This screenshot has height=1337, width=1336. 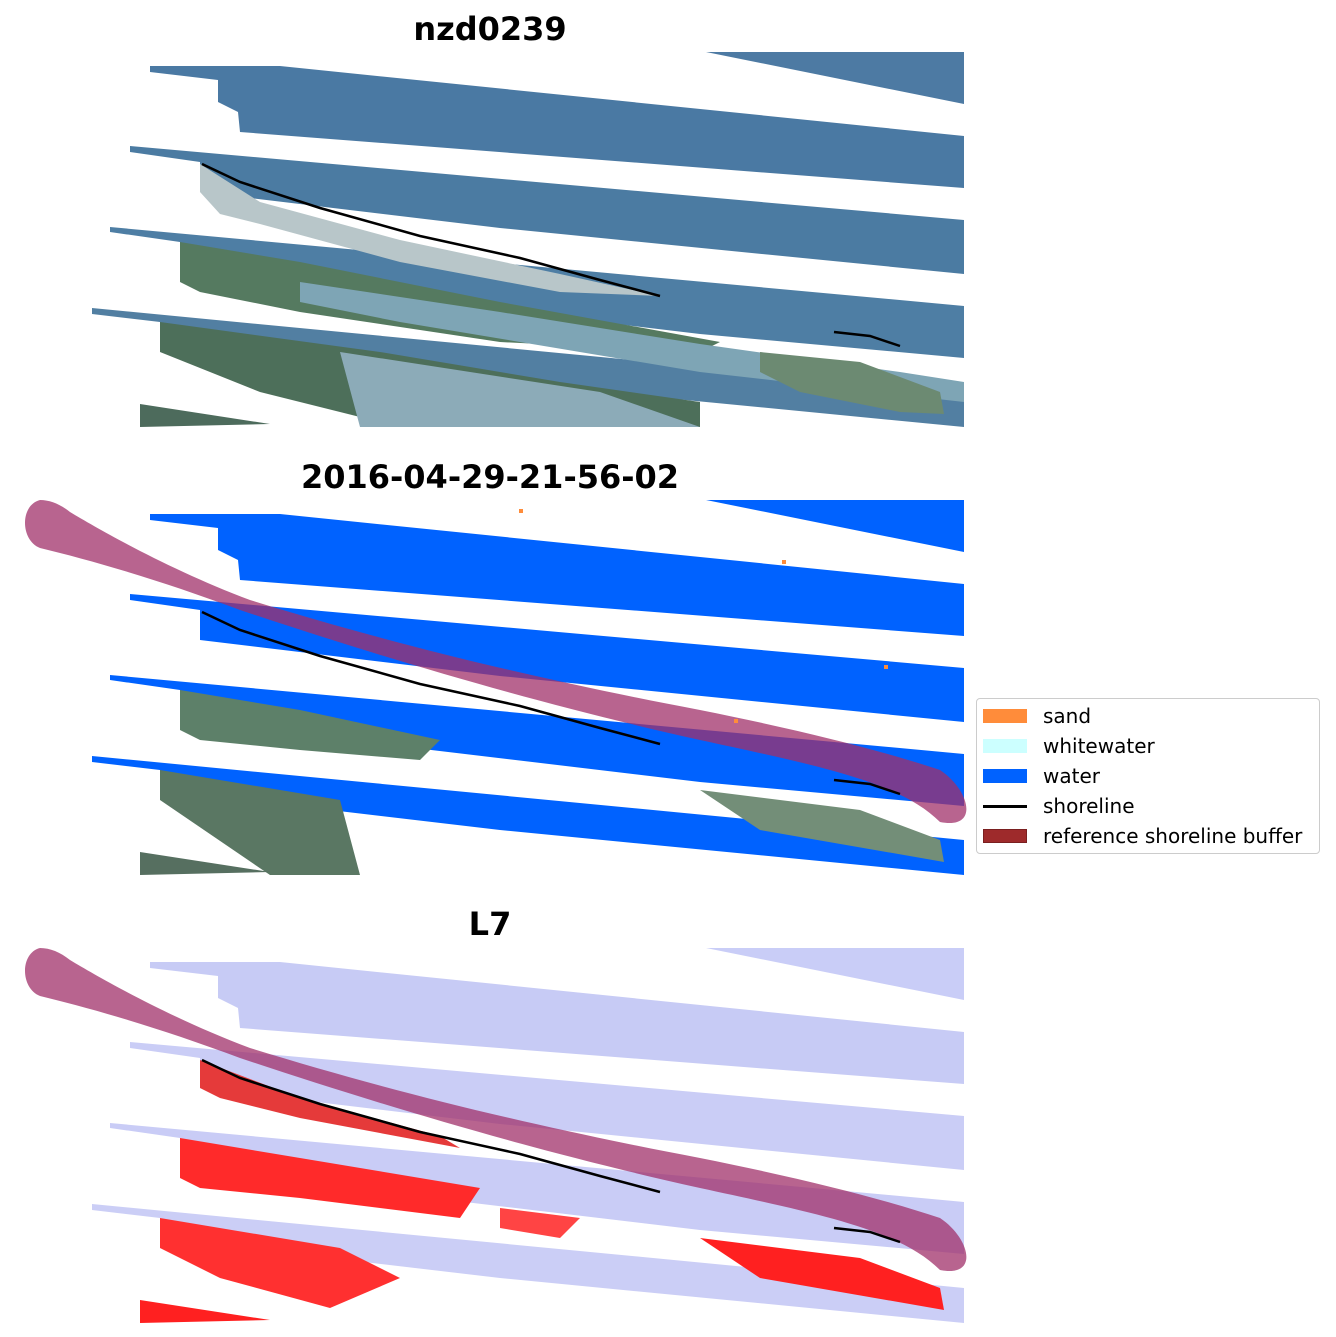 What do you see at coordinates (490, 924) in the screenshot?
I see `panel-title-index: L7` at bounding box center [490, 924].